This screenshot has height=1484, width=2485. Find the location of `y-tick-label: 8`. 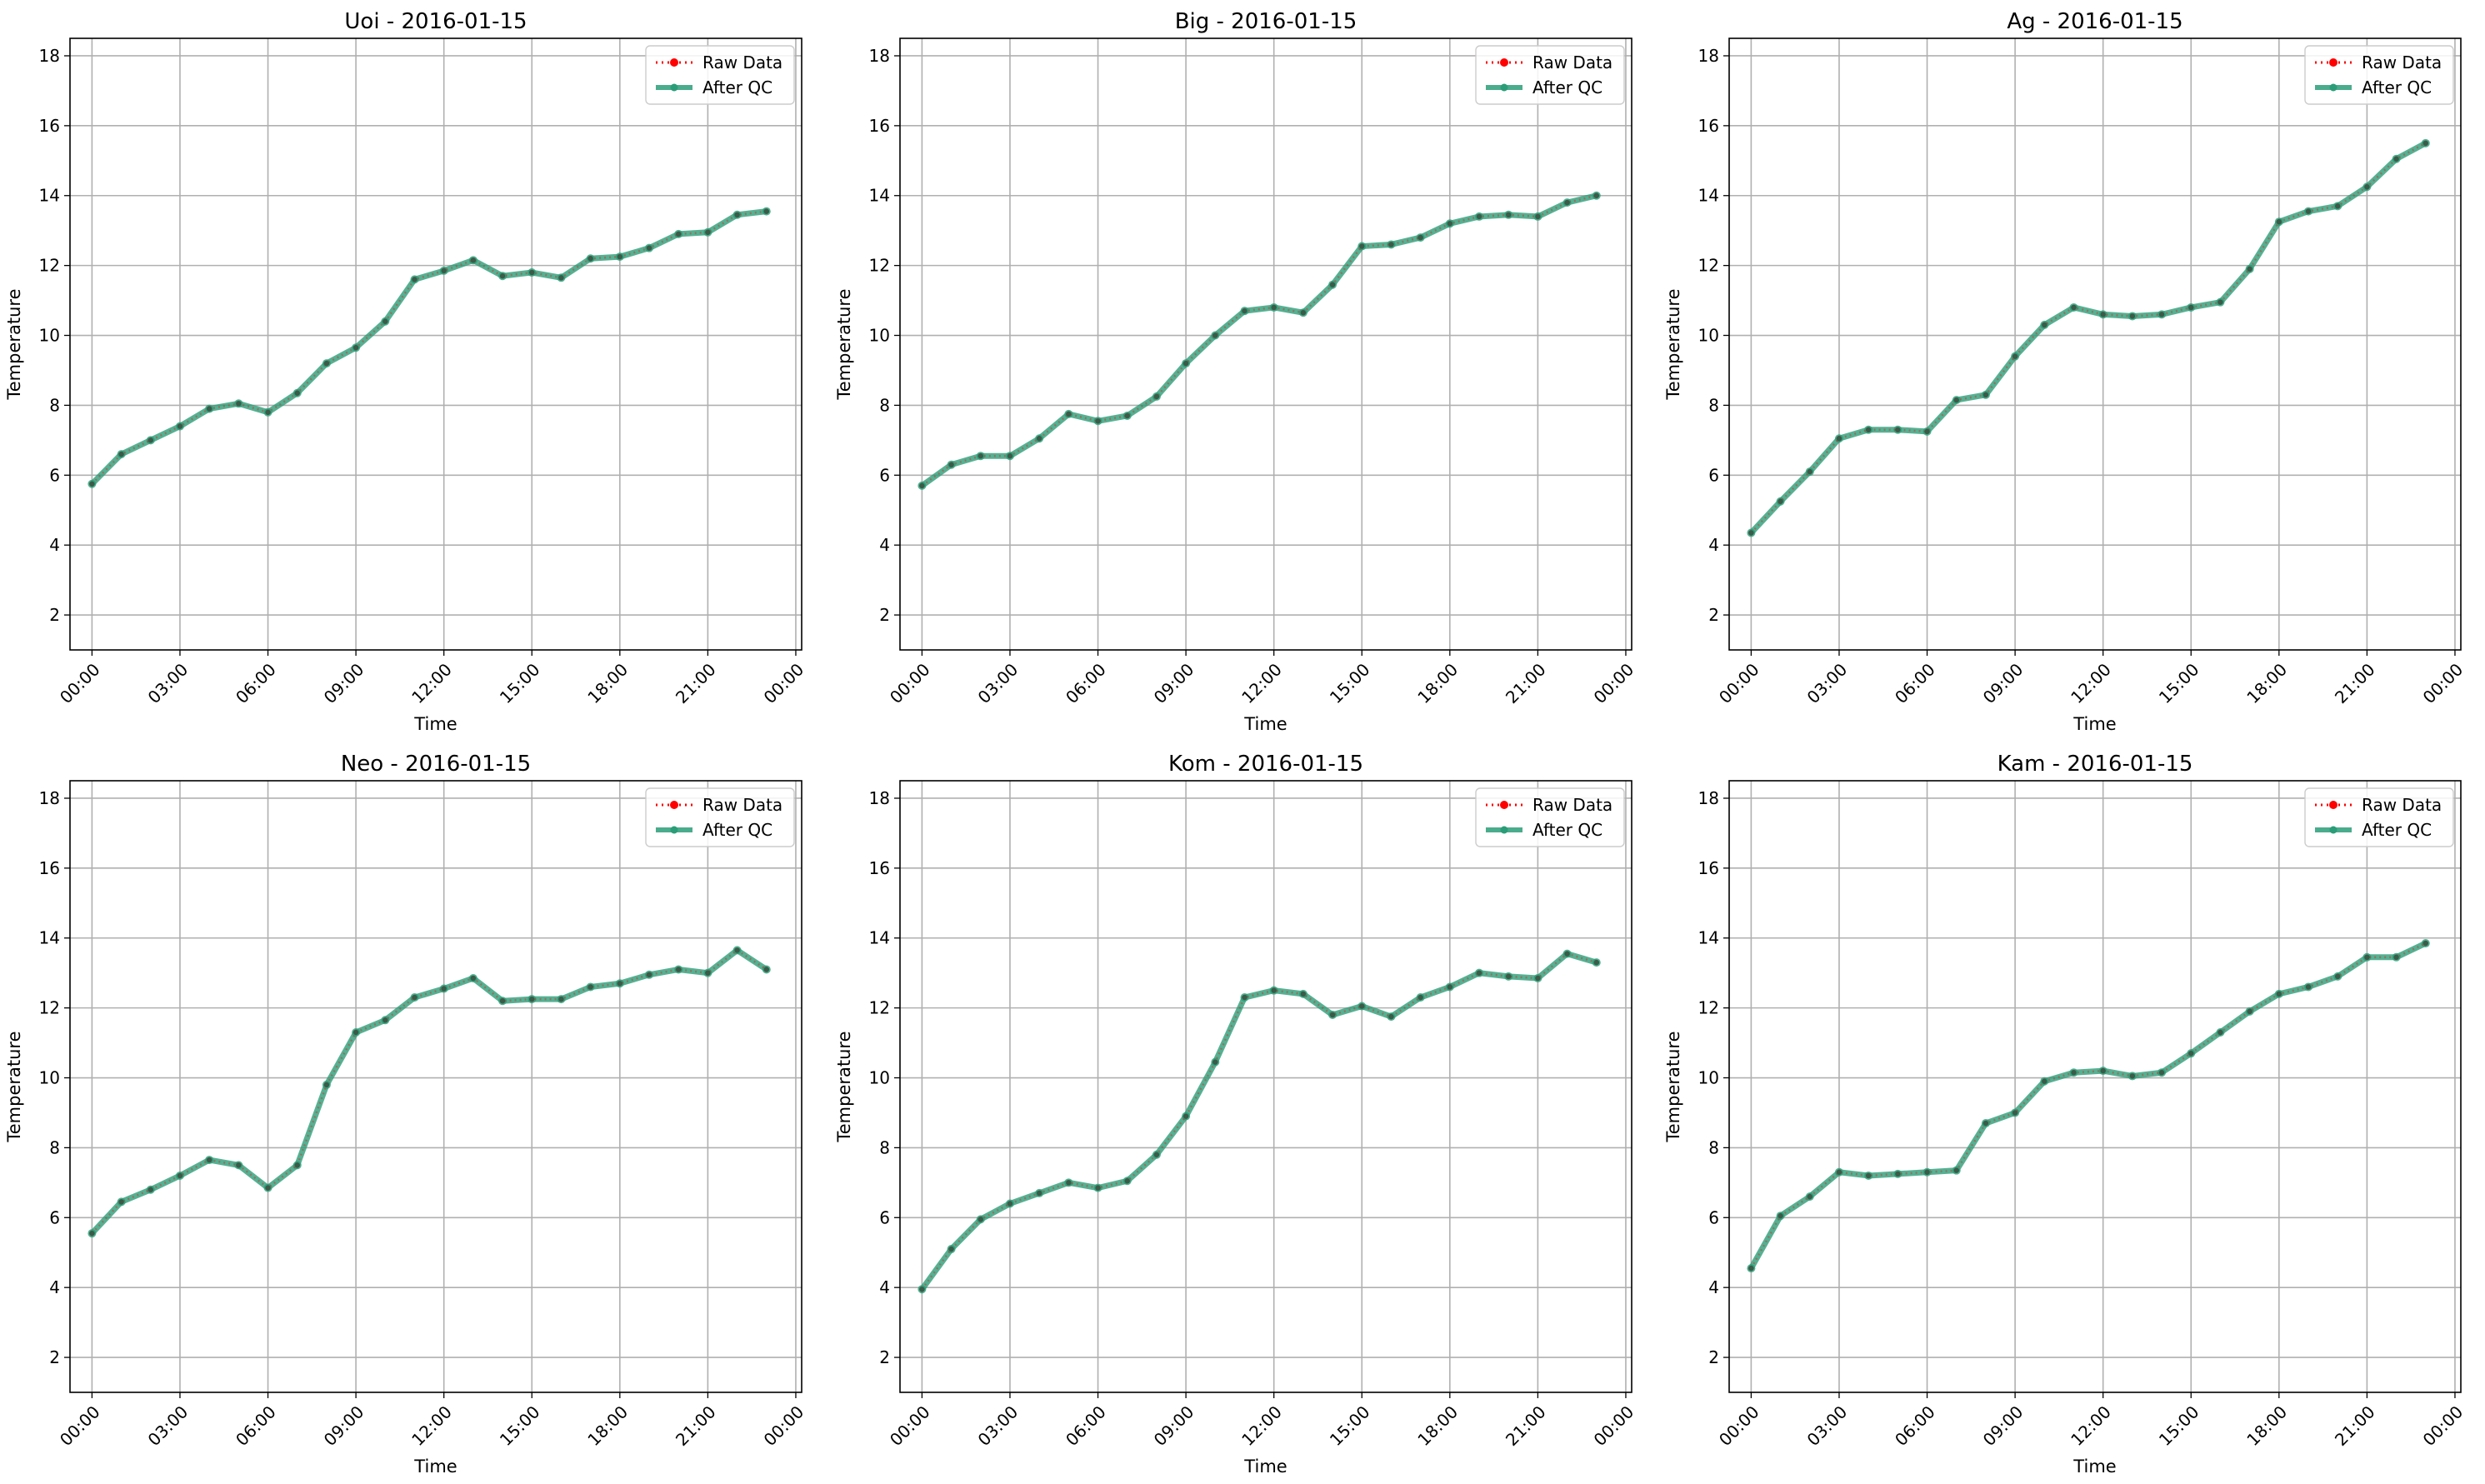

y-tick-label: 8 is located at coordinates (54, 1147).